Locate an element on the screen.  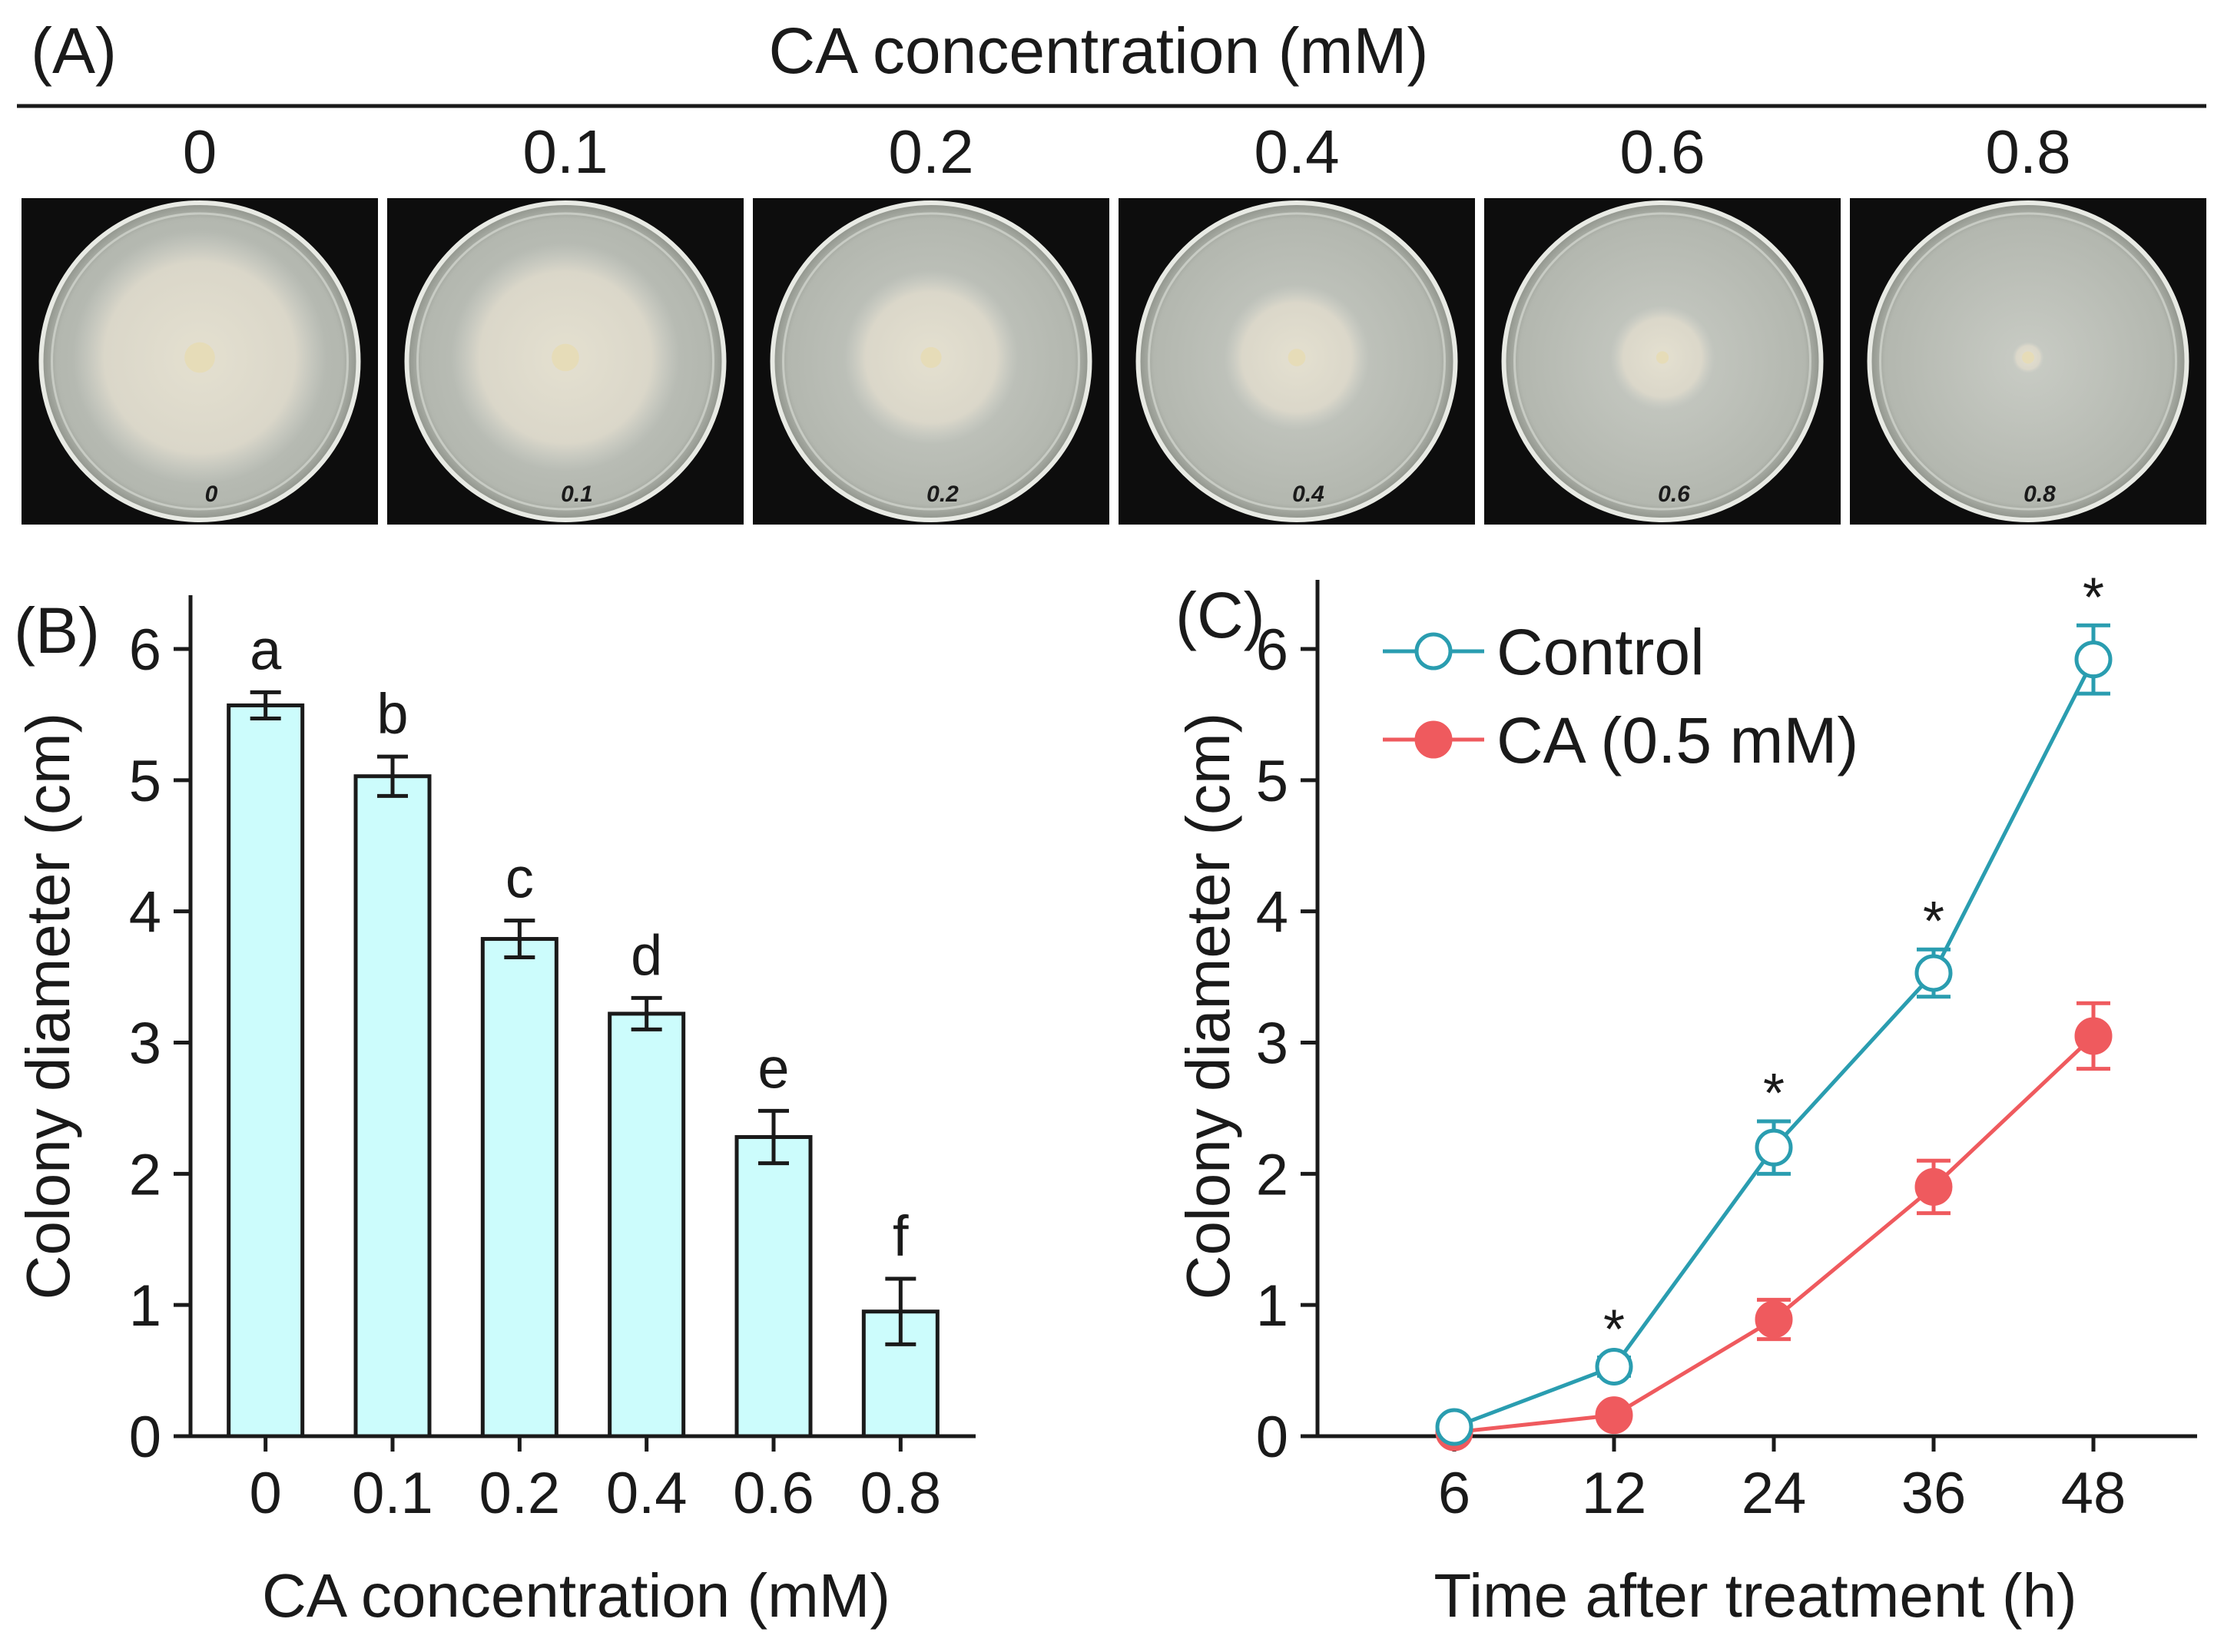
panel-a-label: (A) is located at coordinates (74, 51).